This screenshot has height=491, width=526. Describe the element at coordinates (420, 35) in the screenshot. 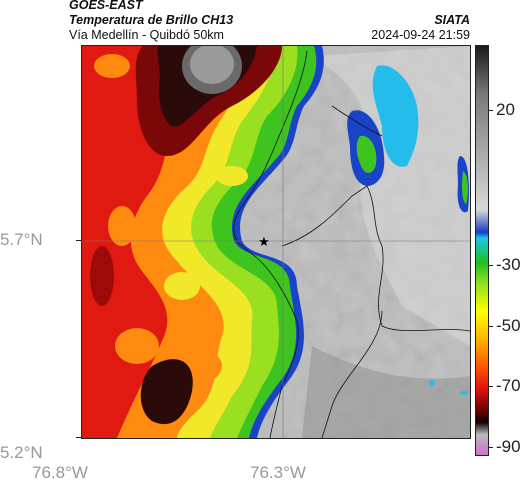

I see `timestamp-label: 2024-09-24 21:59` at that location.